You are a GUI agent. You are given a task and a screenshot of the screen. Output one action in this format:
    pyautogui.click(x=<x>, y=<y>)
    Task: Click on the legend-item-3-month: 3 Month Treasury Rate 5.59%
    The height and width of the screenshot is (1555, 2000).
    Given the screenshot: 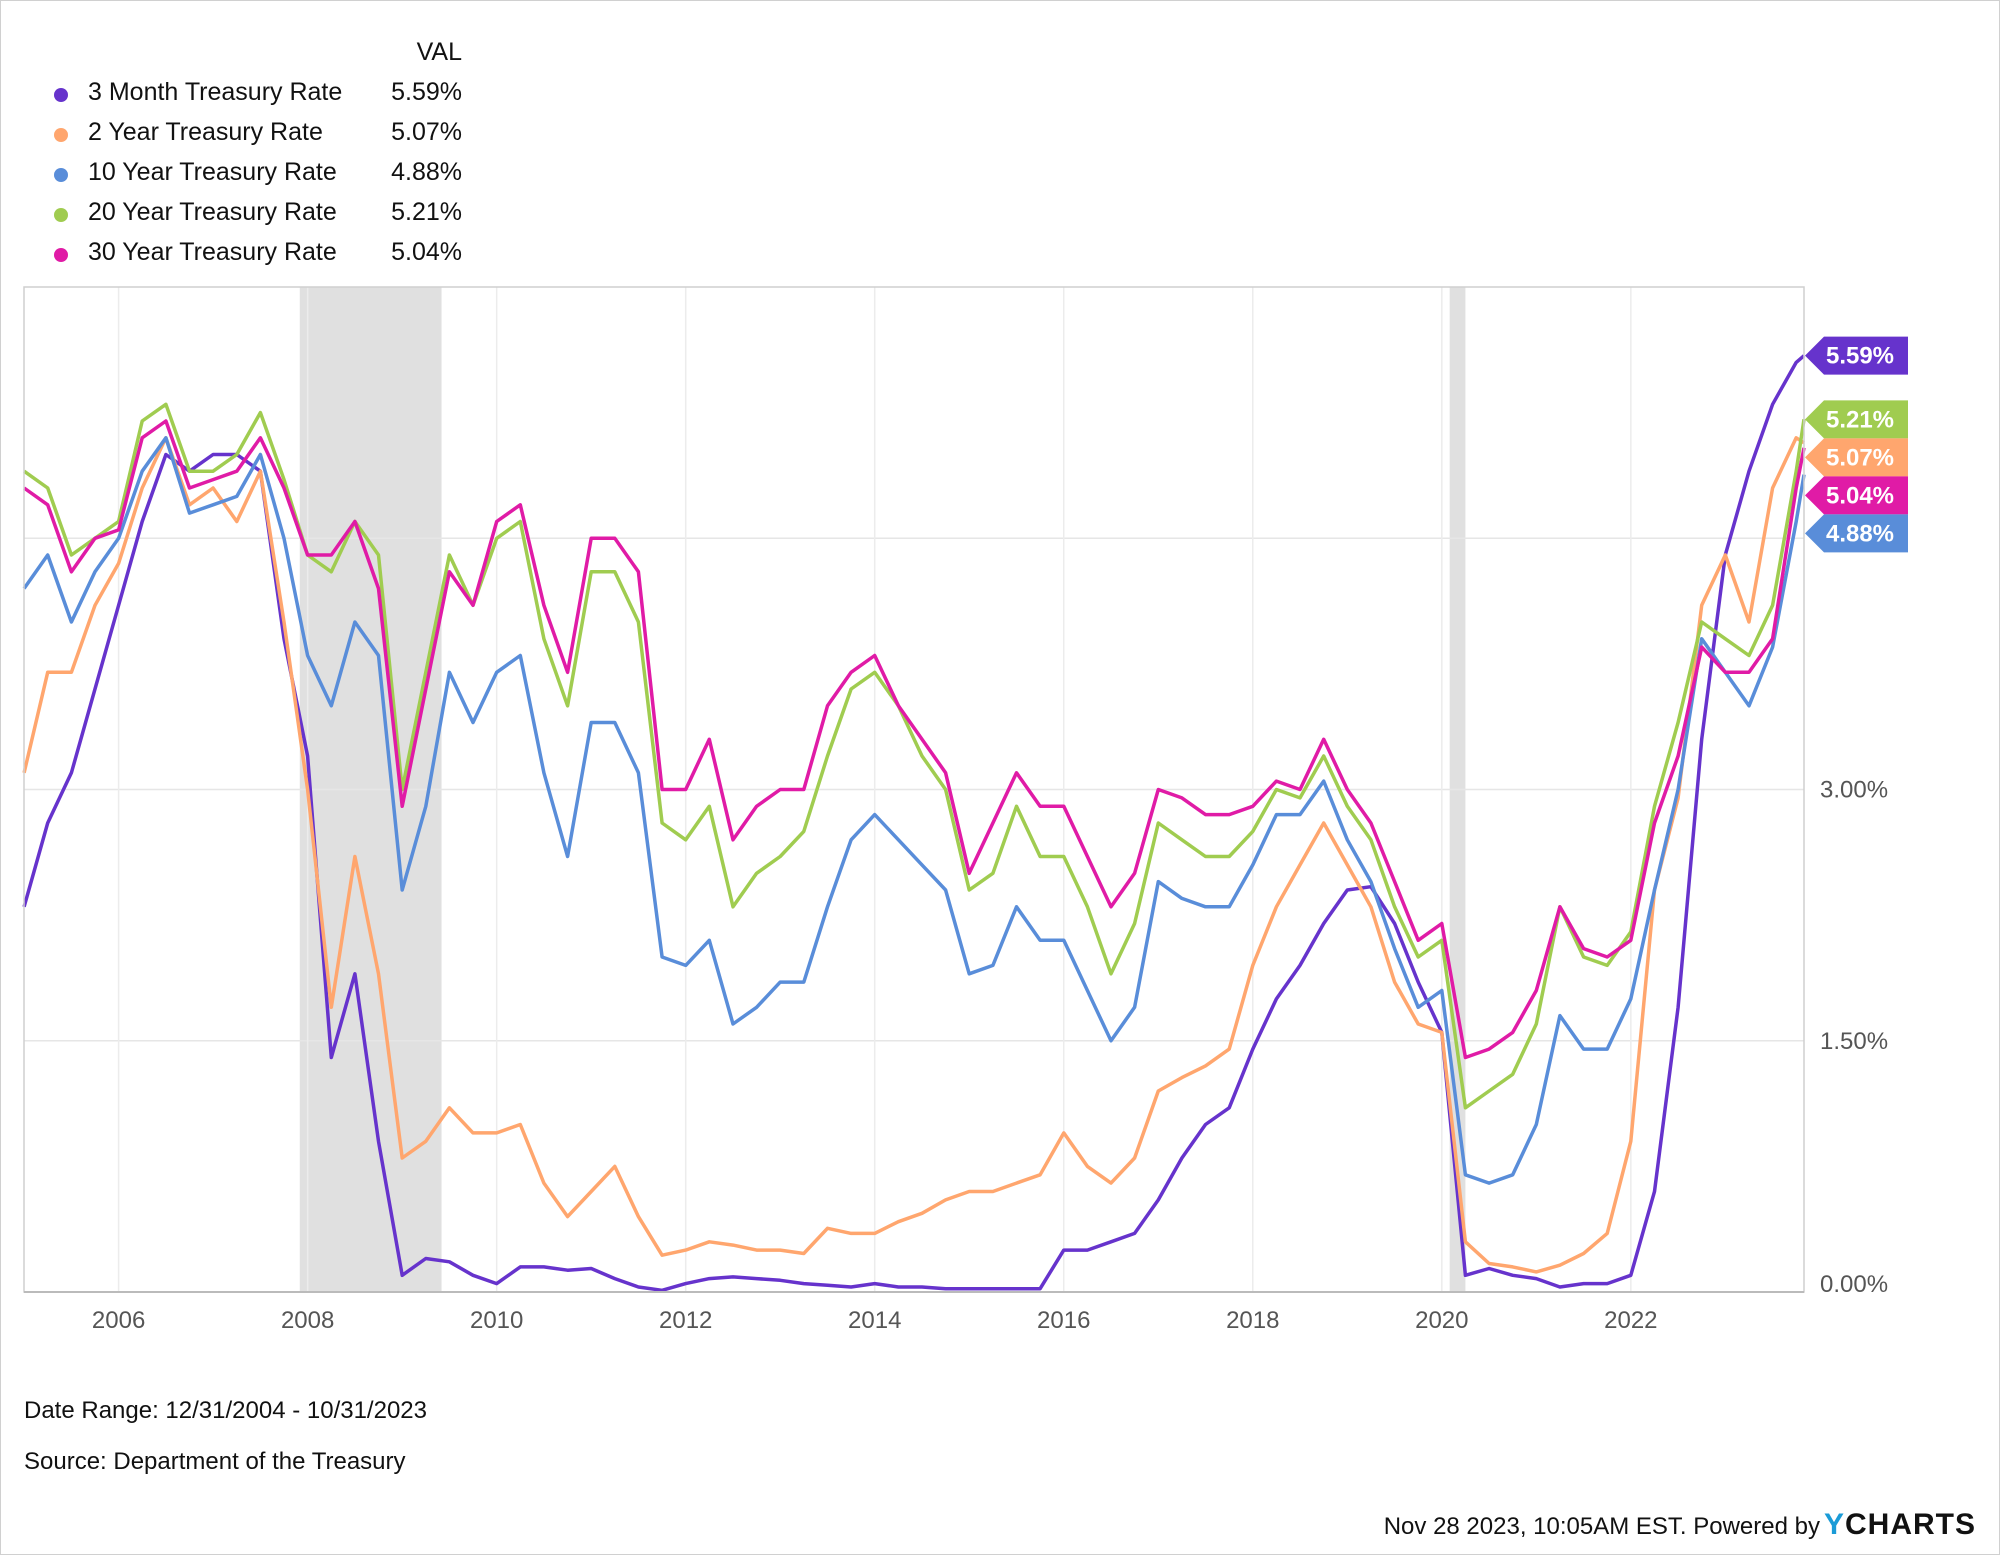 What is the action you would take?
    pyautogui.click(x=235, y=94)
    